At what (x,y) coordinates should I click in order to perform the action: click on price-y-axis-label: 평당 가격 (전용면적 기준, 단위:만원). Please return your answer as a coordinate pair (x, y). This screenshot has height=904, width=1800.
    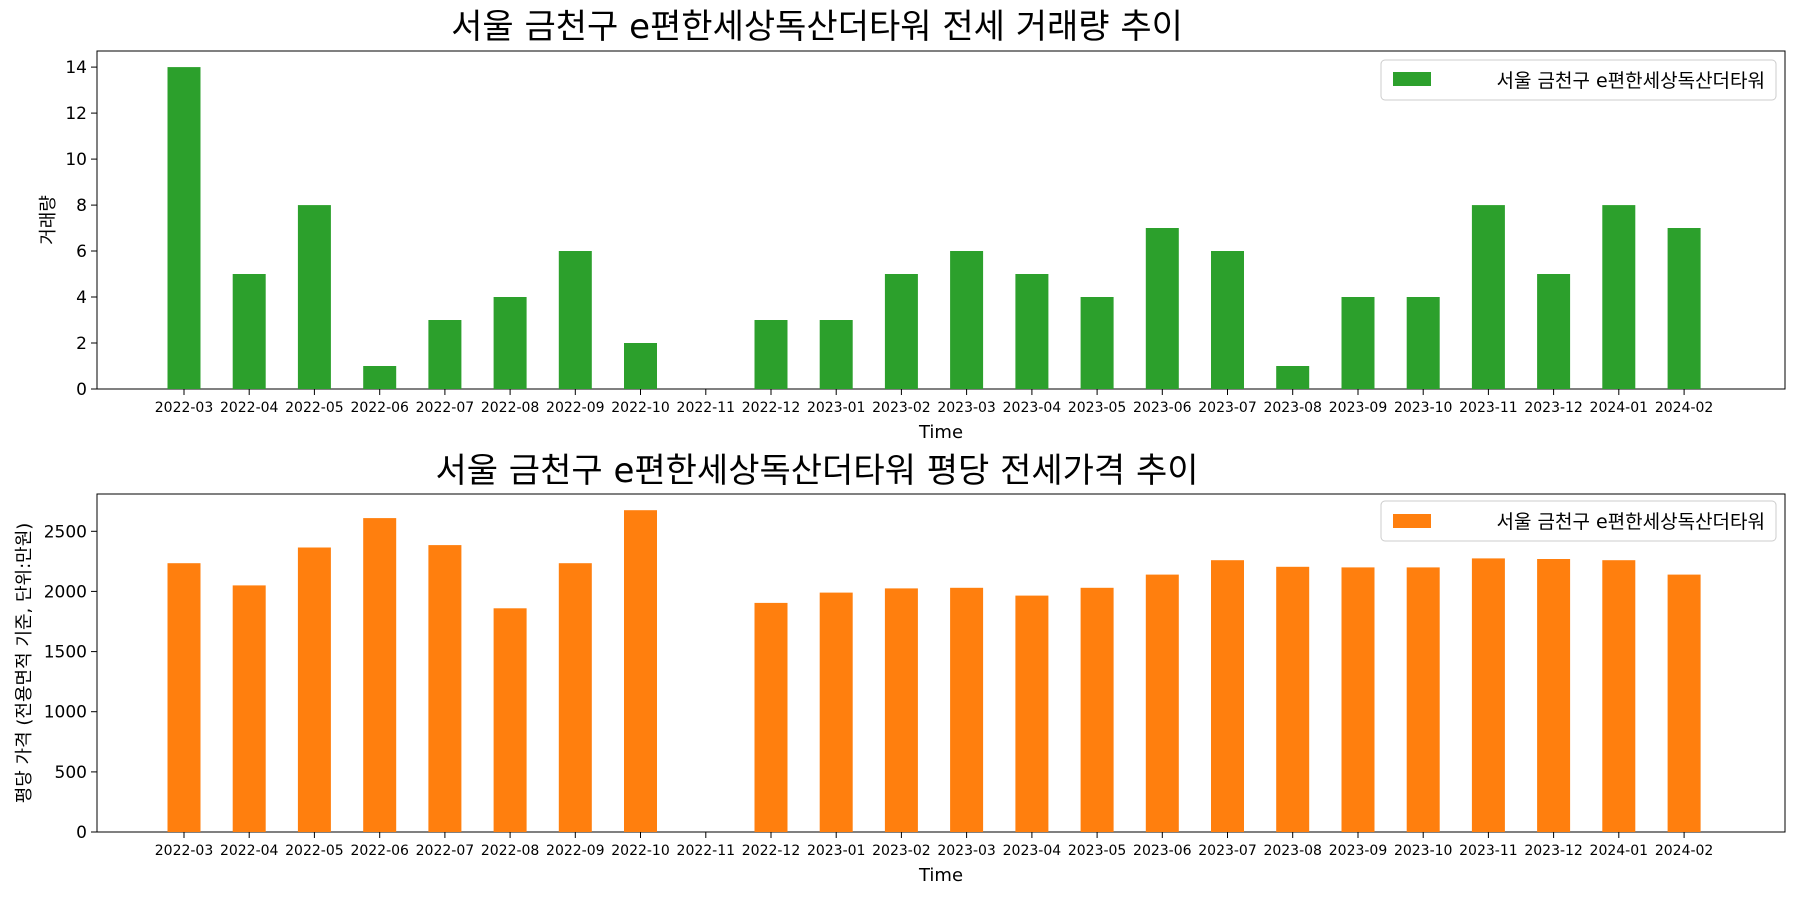
    Looking at the image, I should click on (24, 663).